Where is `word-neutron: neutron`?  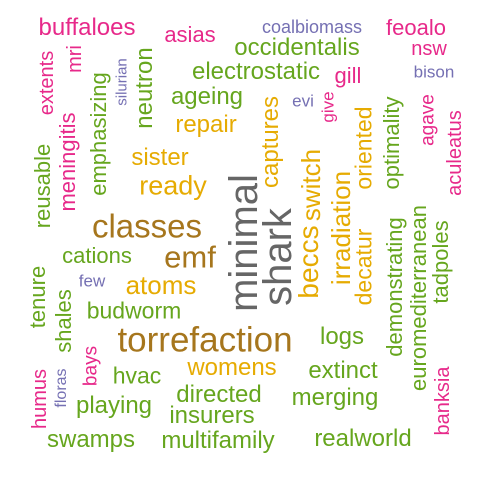 word-neutron: neutron is located at coordinates (144, 88).